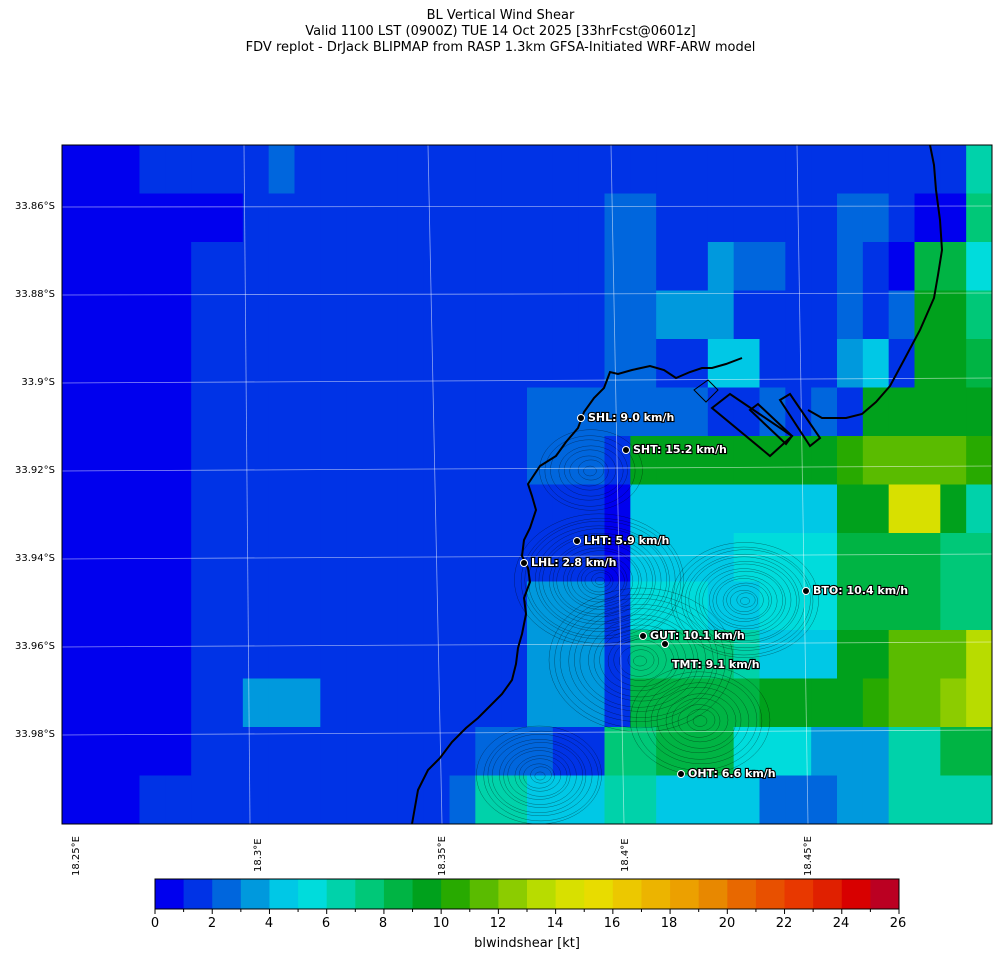 This screenshot has height=962, width=1001. What do you see at coordinates (38, 382) in the screenshot?
I see `lat-label: 33.9°S` at bounding box center [38, 382].